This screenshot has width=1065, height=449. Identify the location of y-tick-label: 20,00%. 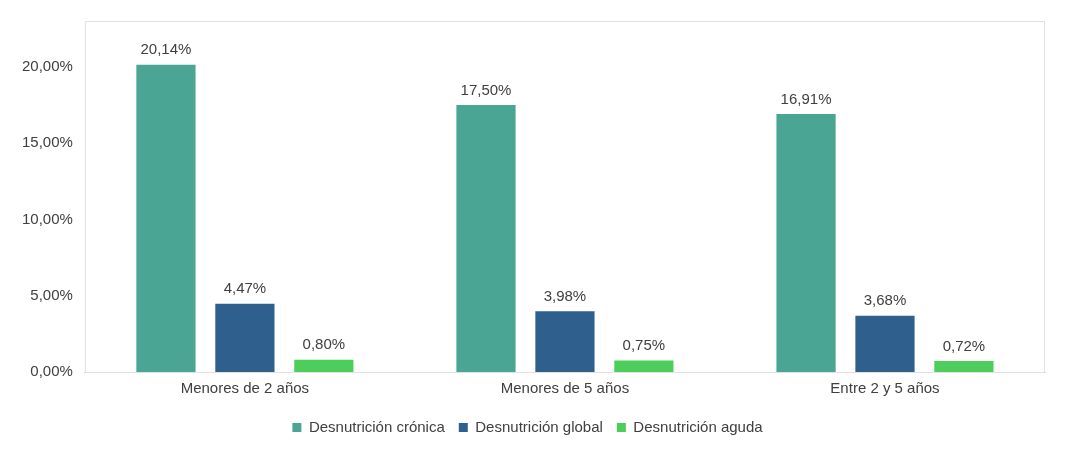
(47, 65).